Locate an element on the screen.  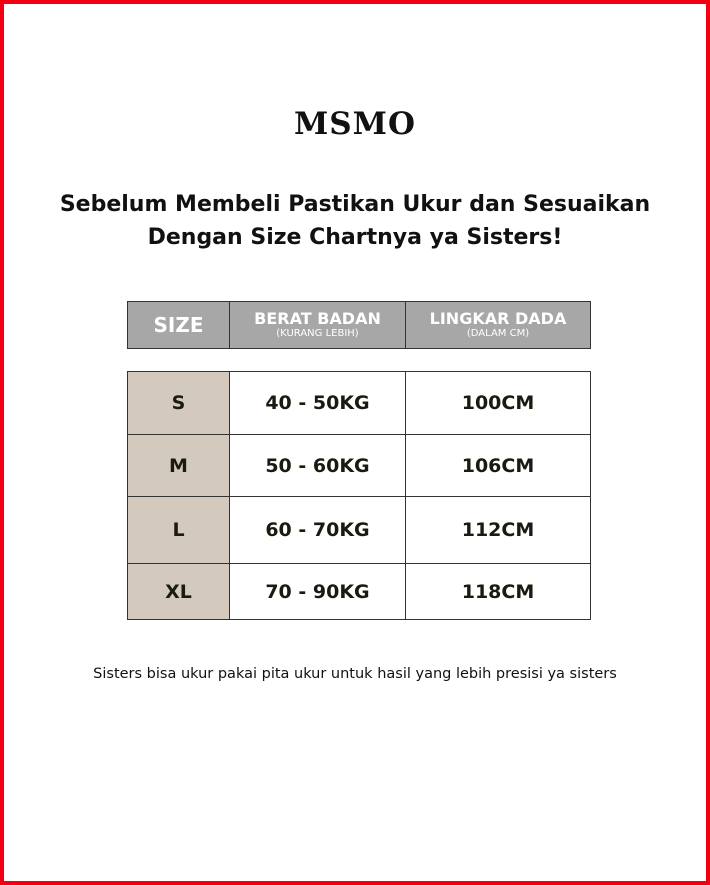
weight-cell: 50 - 60KG is located at coordinates (317, 465).